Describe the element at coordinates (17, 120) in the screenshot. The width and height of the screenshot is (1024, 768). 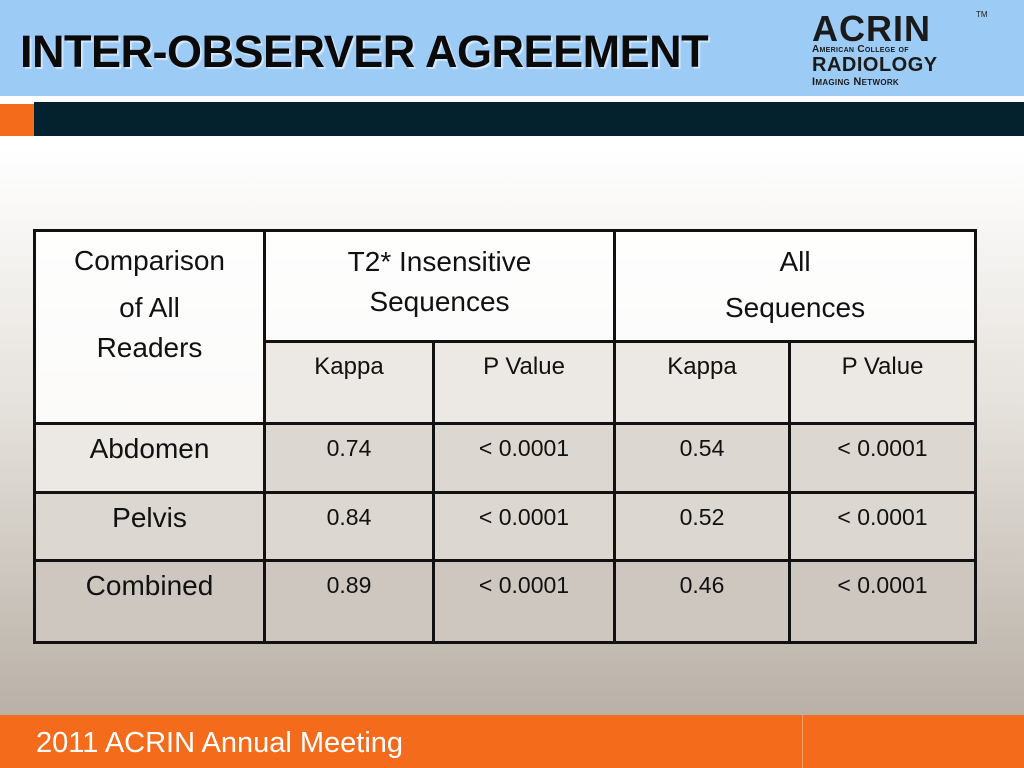
I see `accent-orange-block` at that location.